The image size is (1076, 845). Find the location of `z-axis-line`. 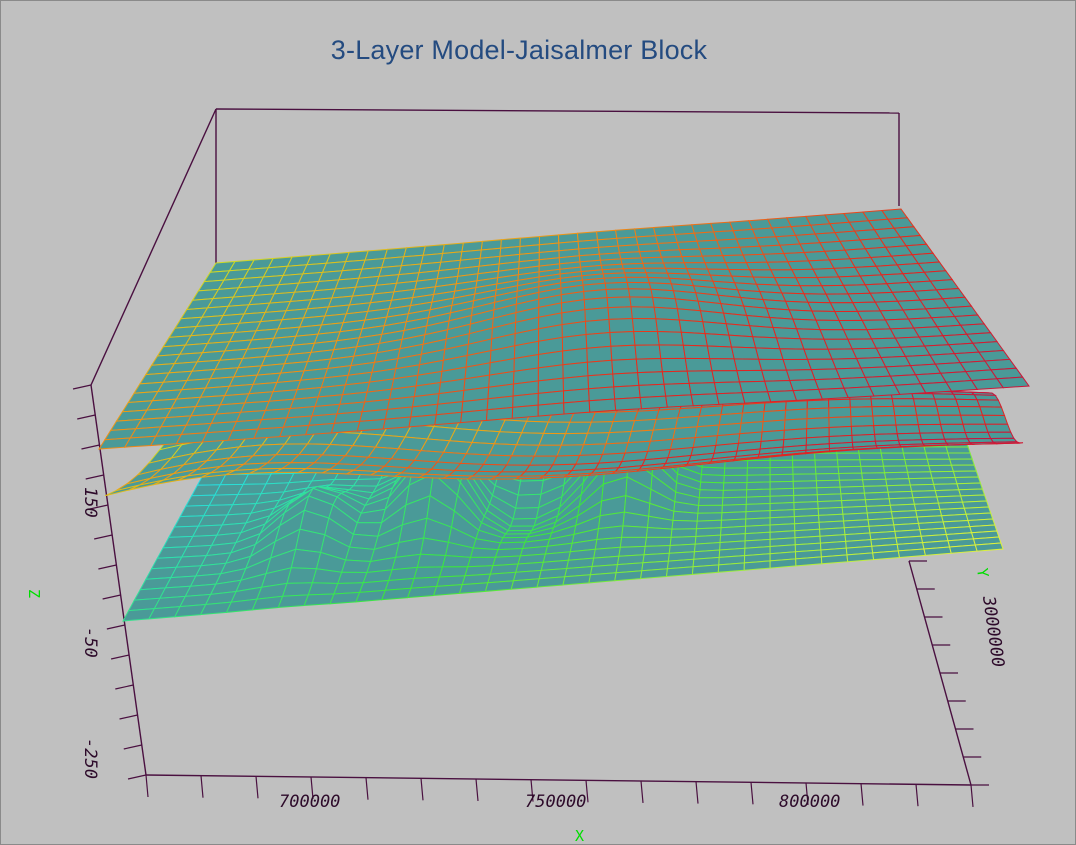

z-axis-line is located at coordinates (118, 580).